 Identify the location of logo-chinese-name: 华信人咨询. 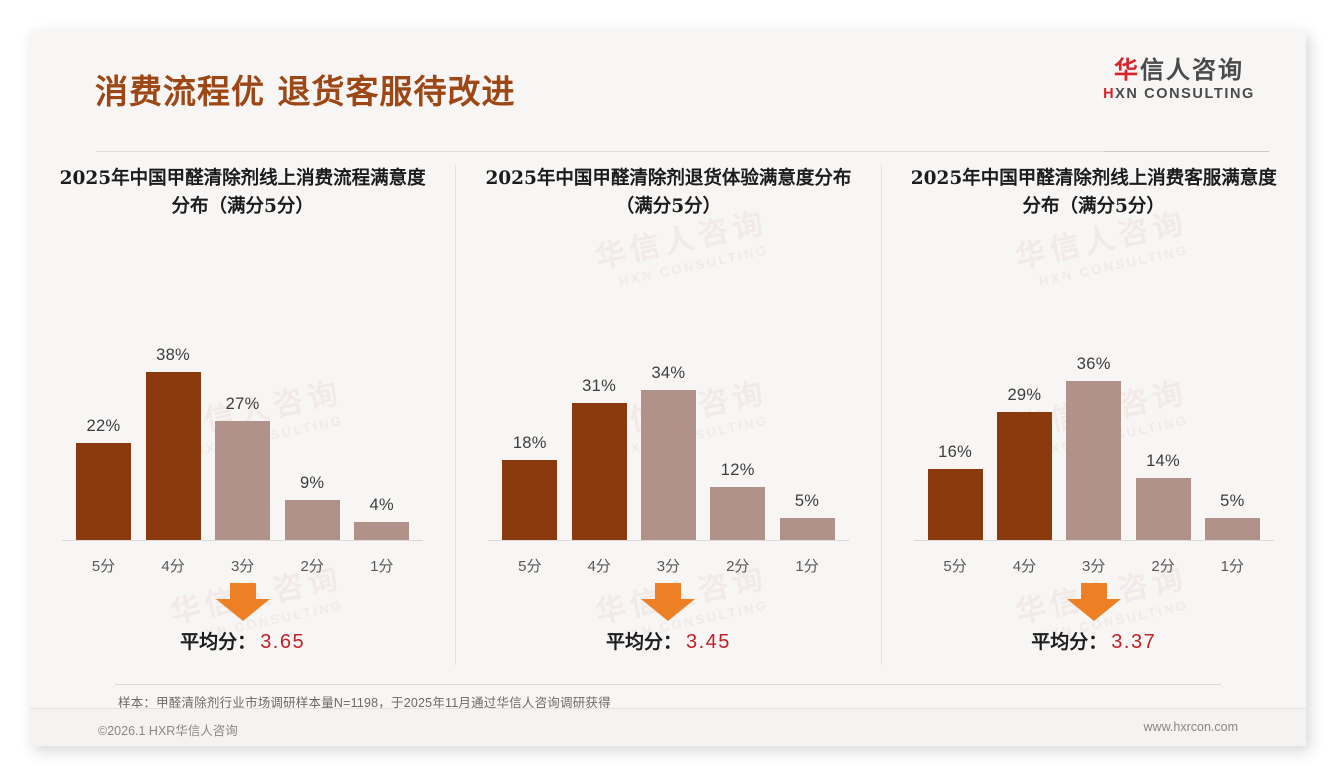
(1179, 70).